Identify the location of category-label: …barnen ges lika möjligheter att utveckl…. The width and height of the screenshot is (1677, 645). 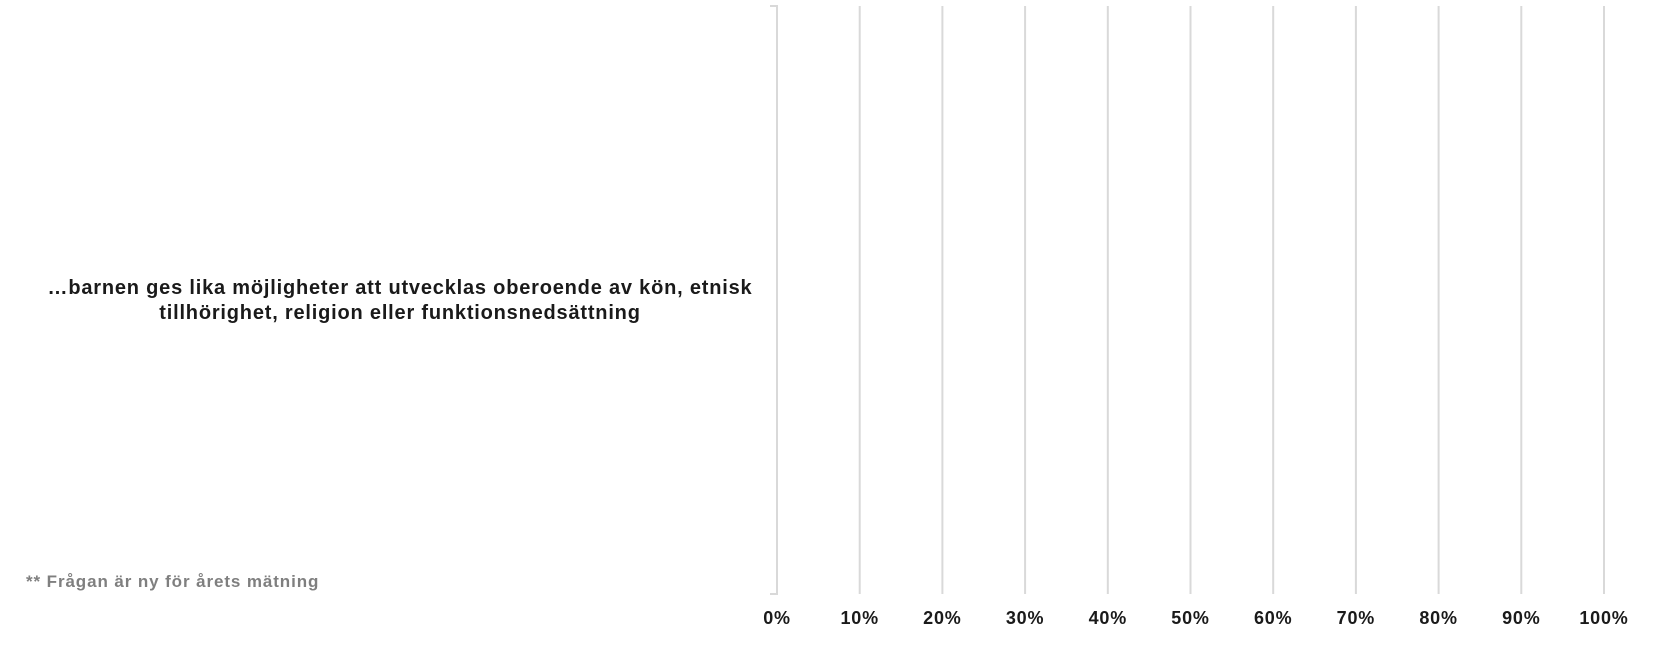
(400, 301).